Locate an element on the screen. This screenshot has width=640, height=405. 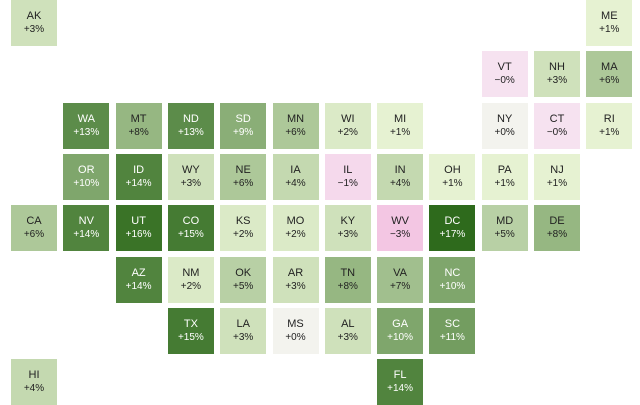
state-tile-ny: NY +0% is located at coordinates (504, 125).